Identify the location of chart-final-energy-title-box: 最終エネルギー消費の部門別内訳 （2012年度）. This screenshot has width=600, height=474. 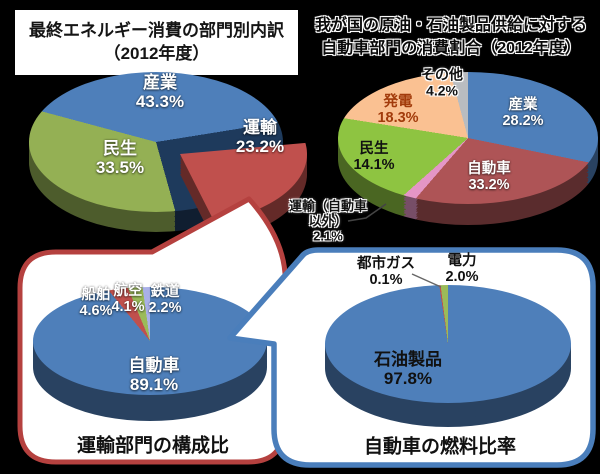
(156, 42).